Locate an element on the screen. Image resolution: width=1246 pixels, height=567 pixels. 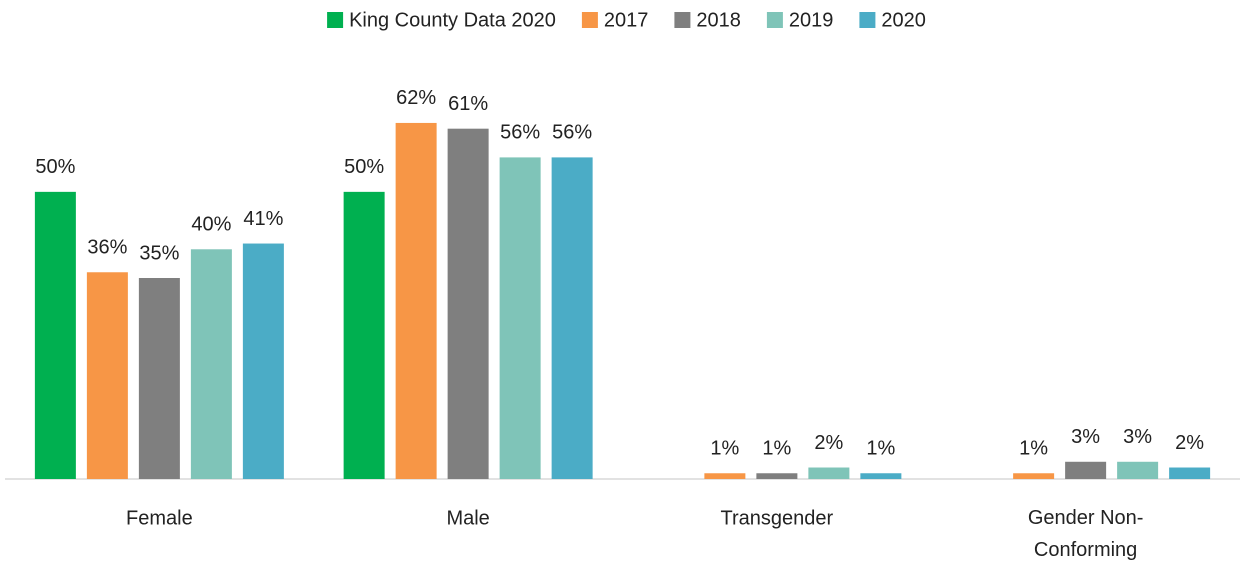
data-label: 61% is located at coordinates (468, 104).